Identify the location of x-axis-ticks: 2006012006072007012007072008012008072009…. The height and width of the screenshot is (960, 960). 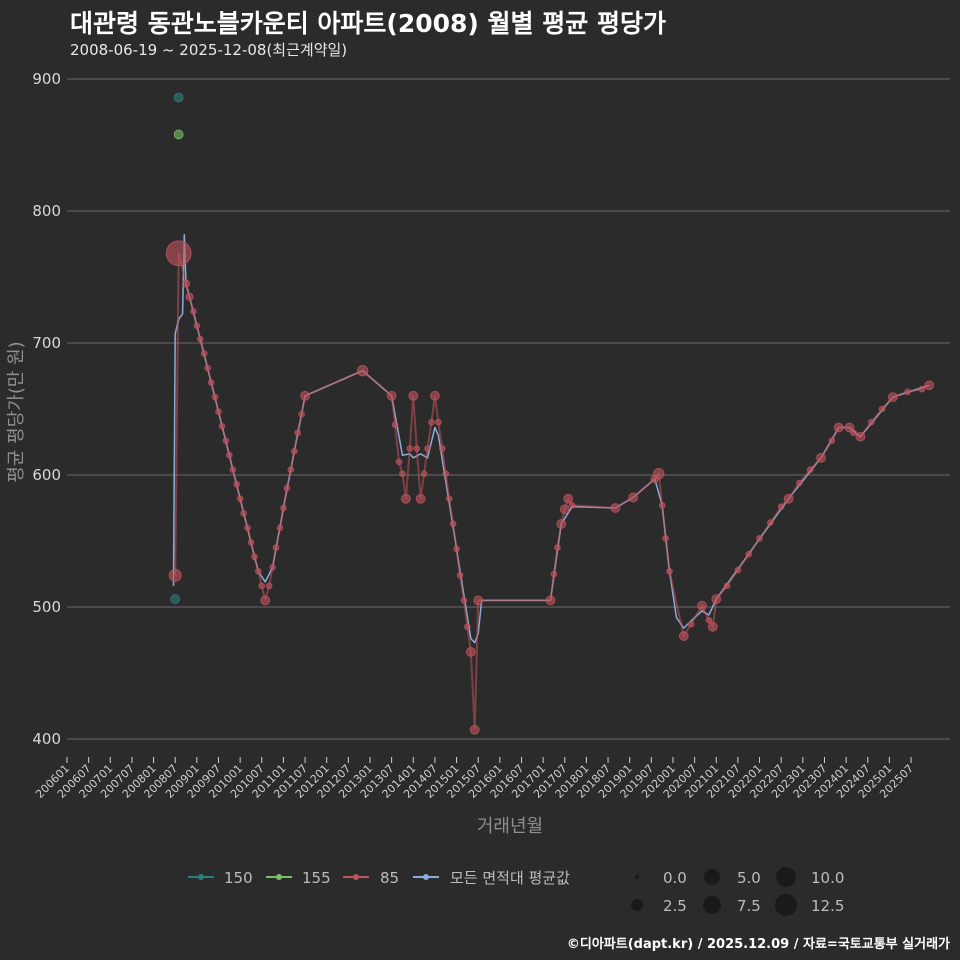
(474, 779).